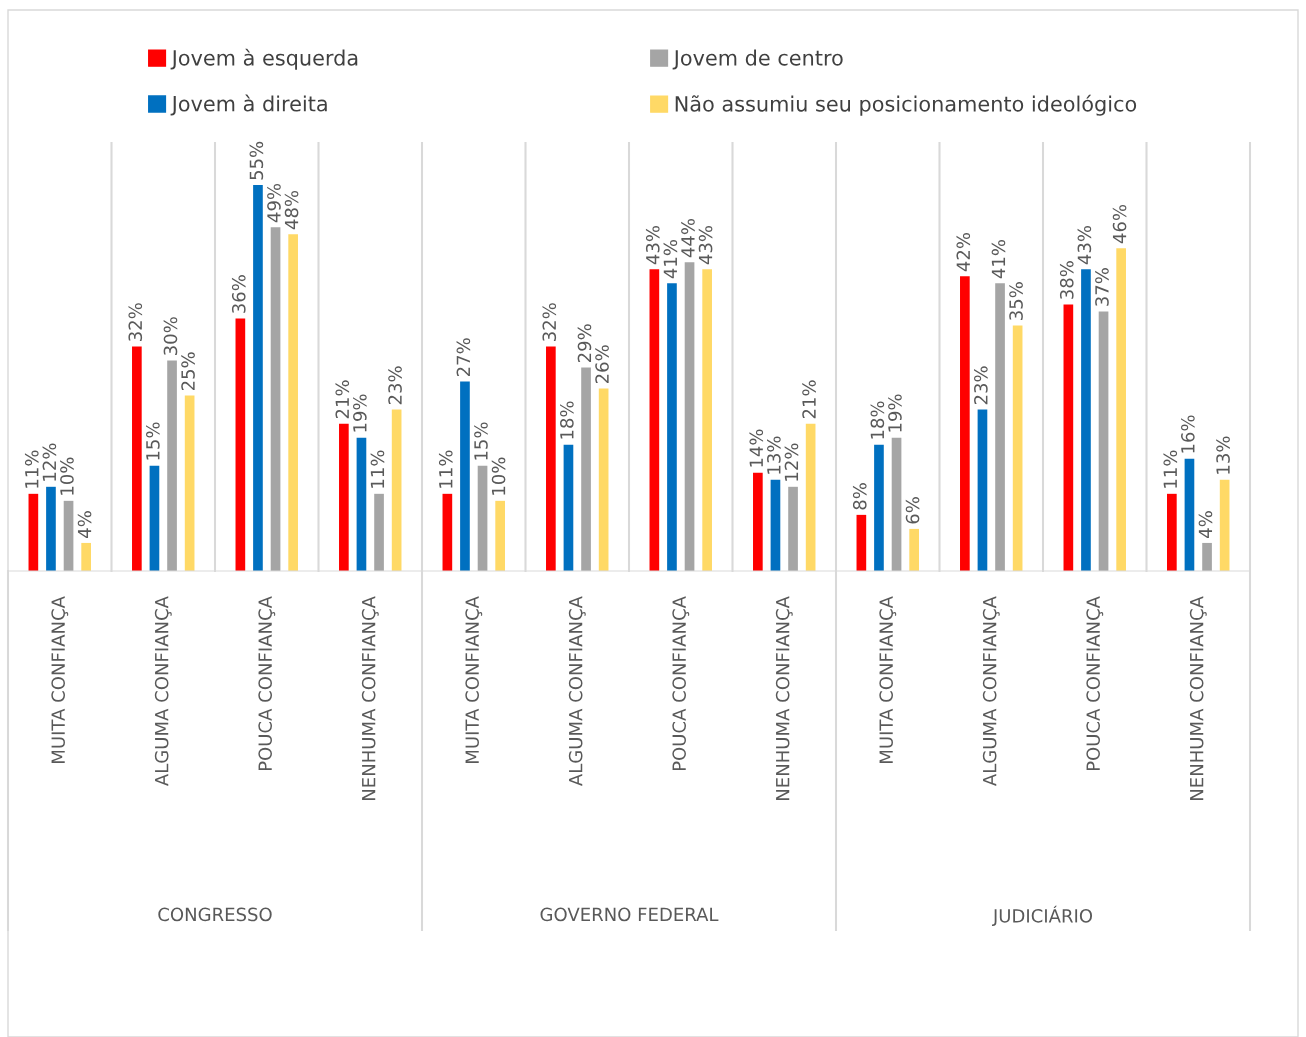 The width and height of the screenshot is (1306, 1037). I want to click on data-label: 29%, so click(584, 343).